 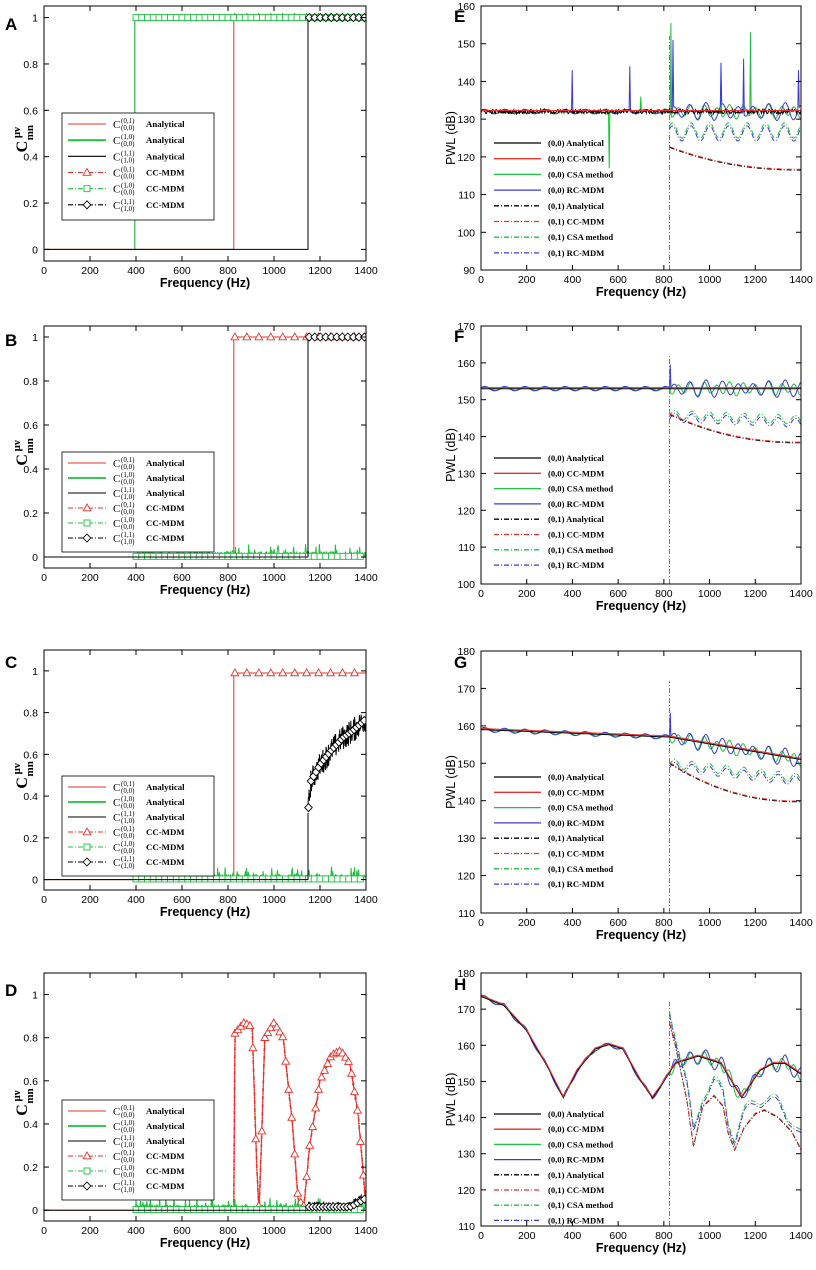 What do you see at coordinates (30, 514) in the screenshot?
I see `y-tick-label: 0.2` at bounding box center [30, 514].